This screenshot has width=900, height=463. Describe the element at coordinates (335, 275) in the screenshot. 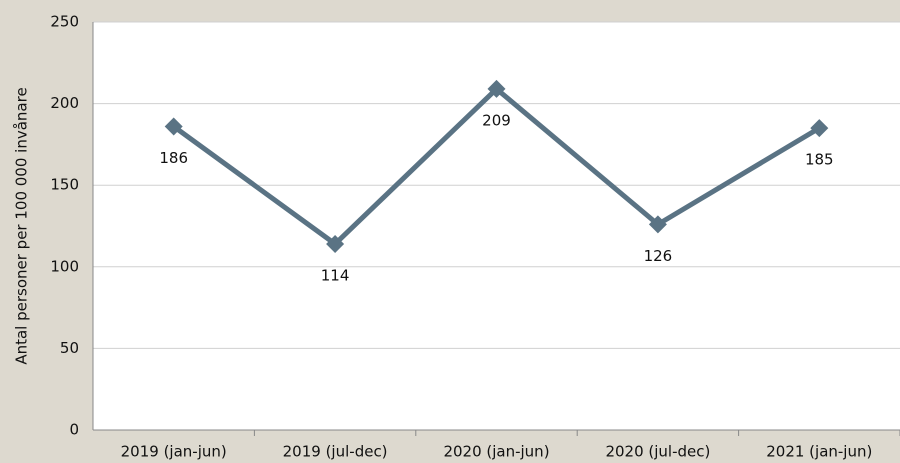

I see `data-label: 114` at that location.